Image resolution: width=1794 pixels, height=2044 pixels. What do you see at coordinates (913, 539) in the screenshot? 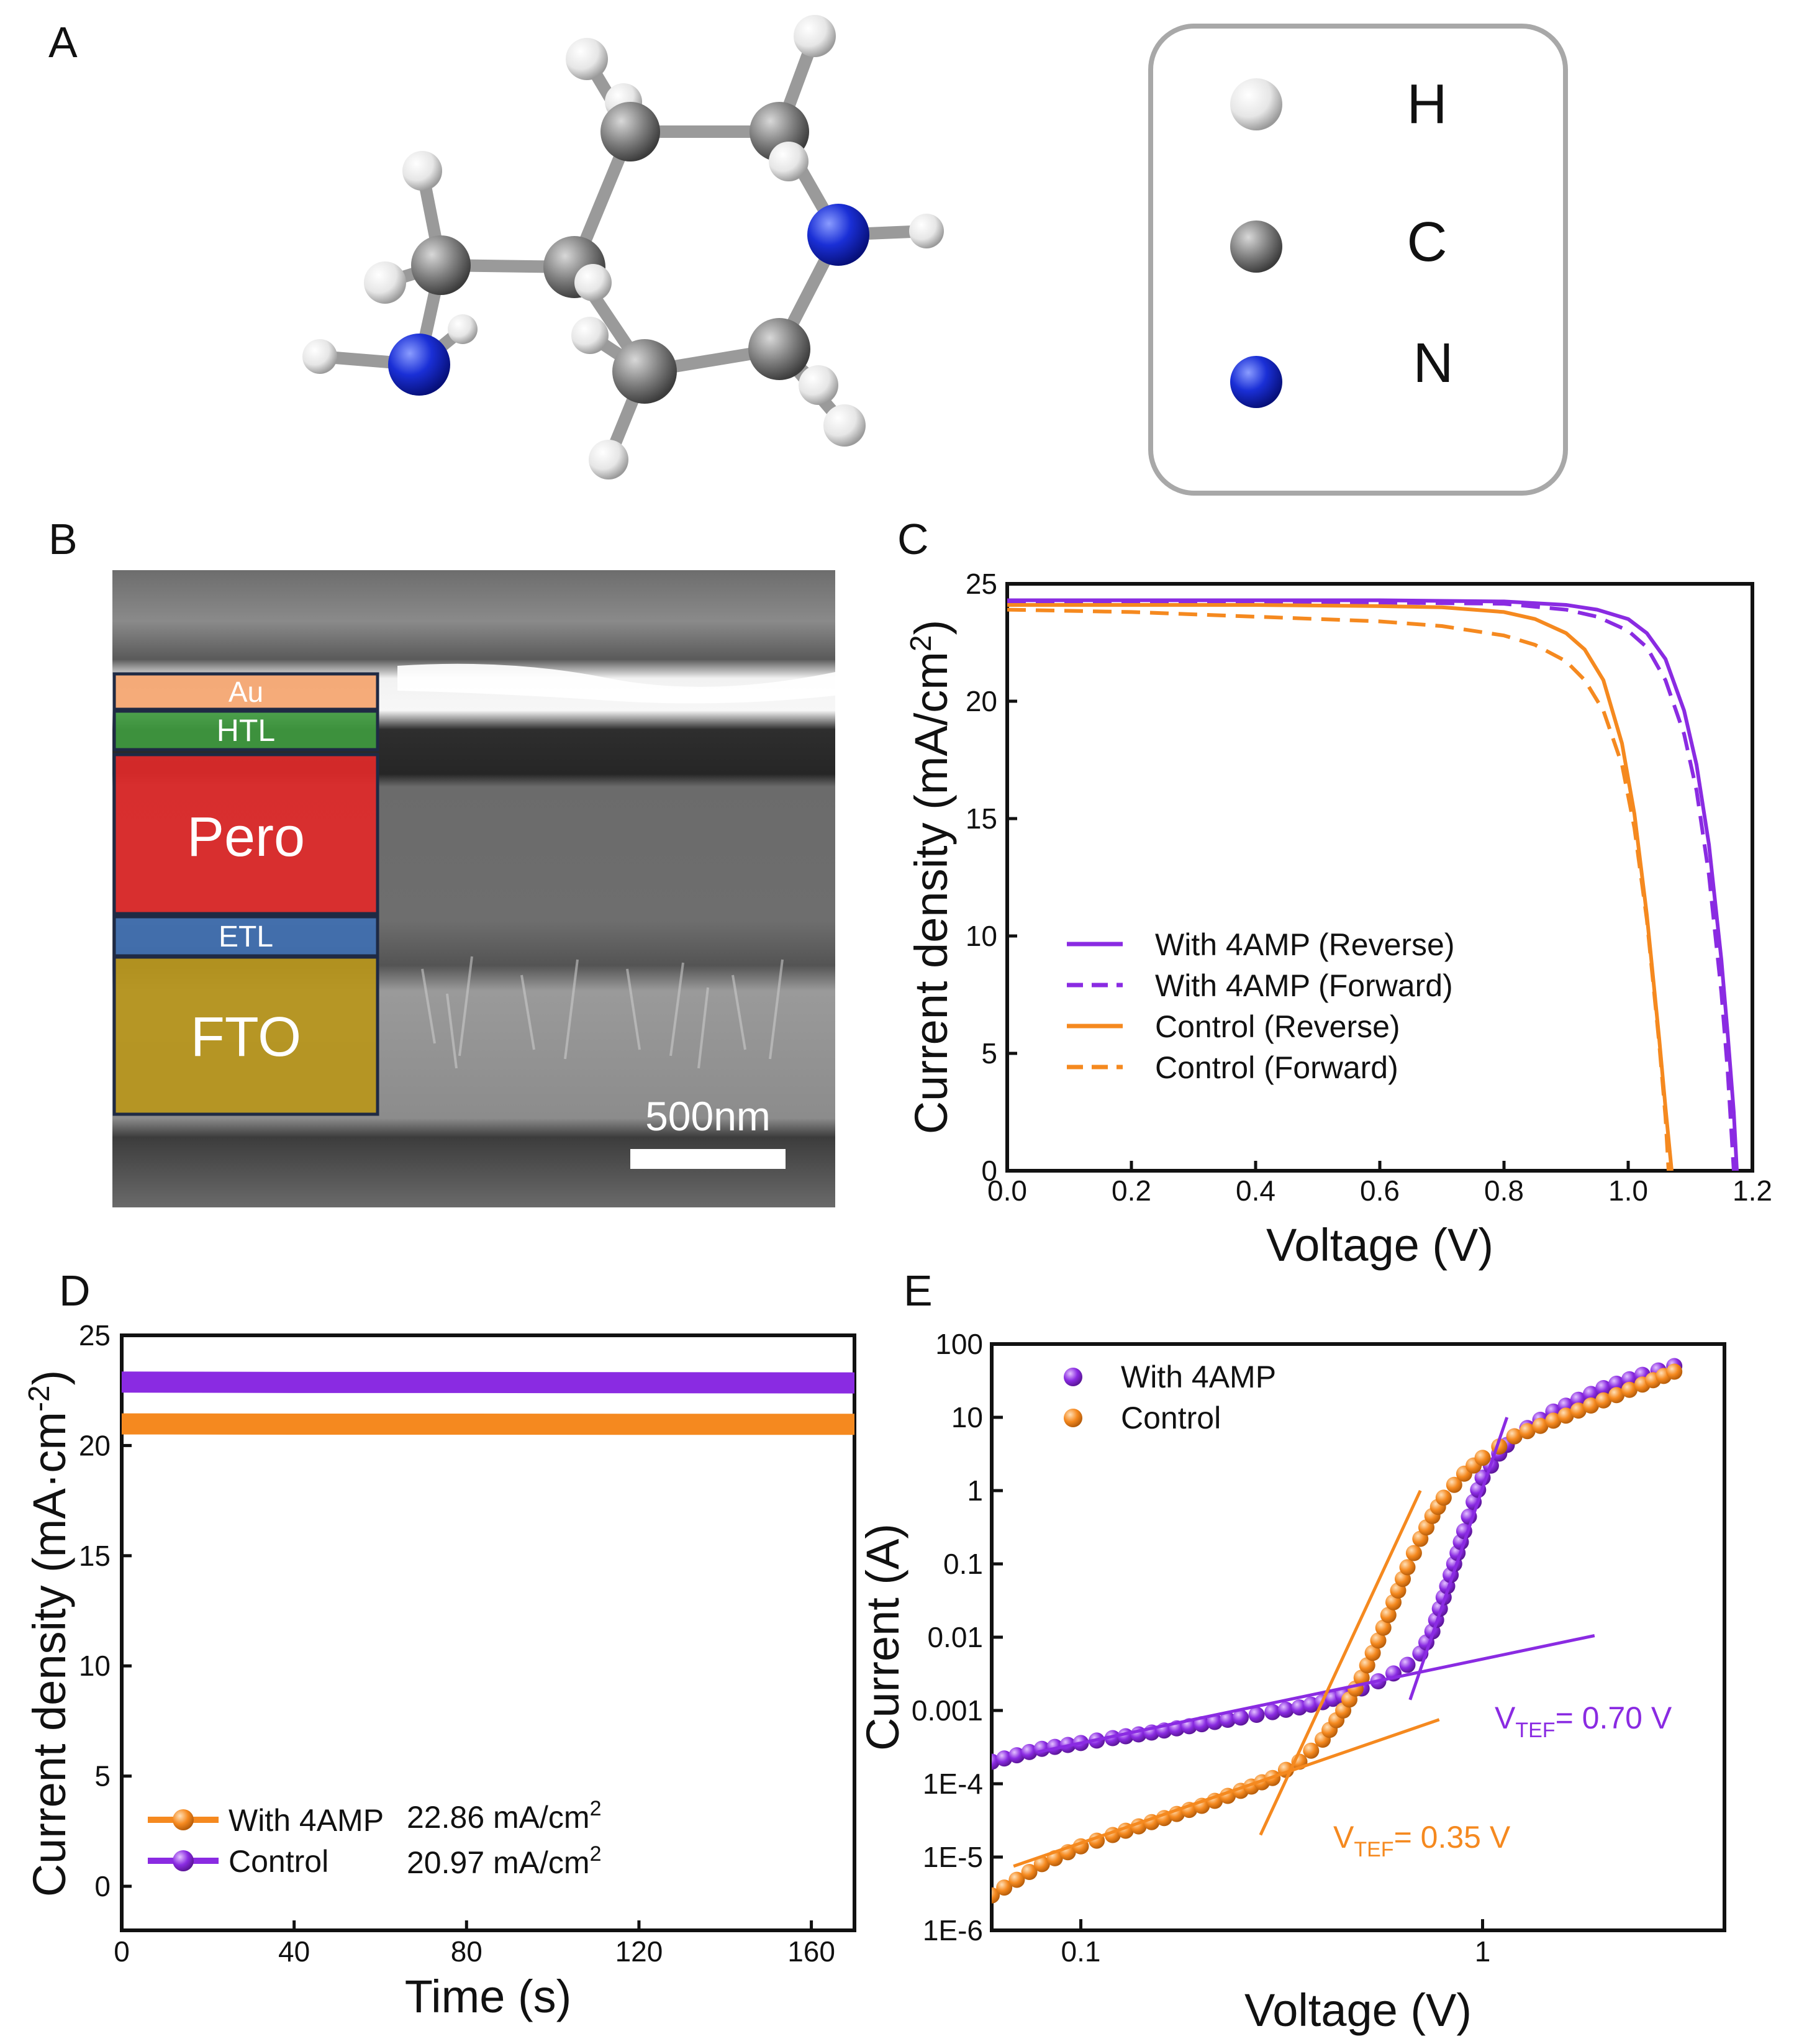
I see `panel-c-letter: C` at bounding box center [913, 539].